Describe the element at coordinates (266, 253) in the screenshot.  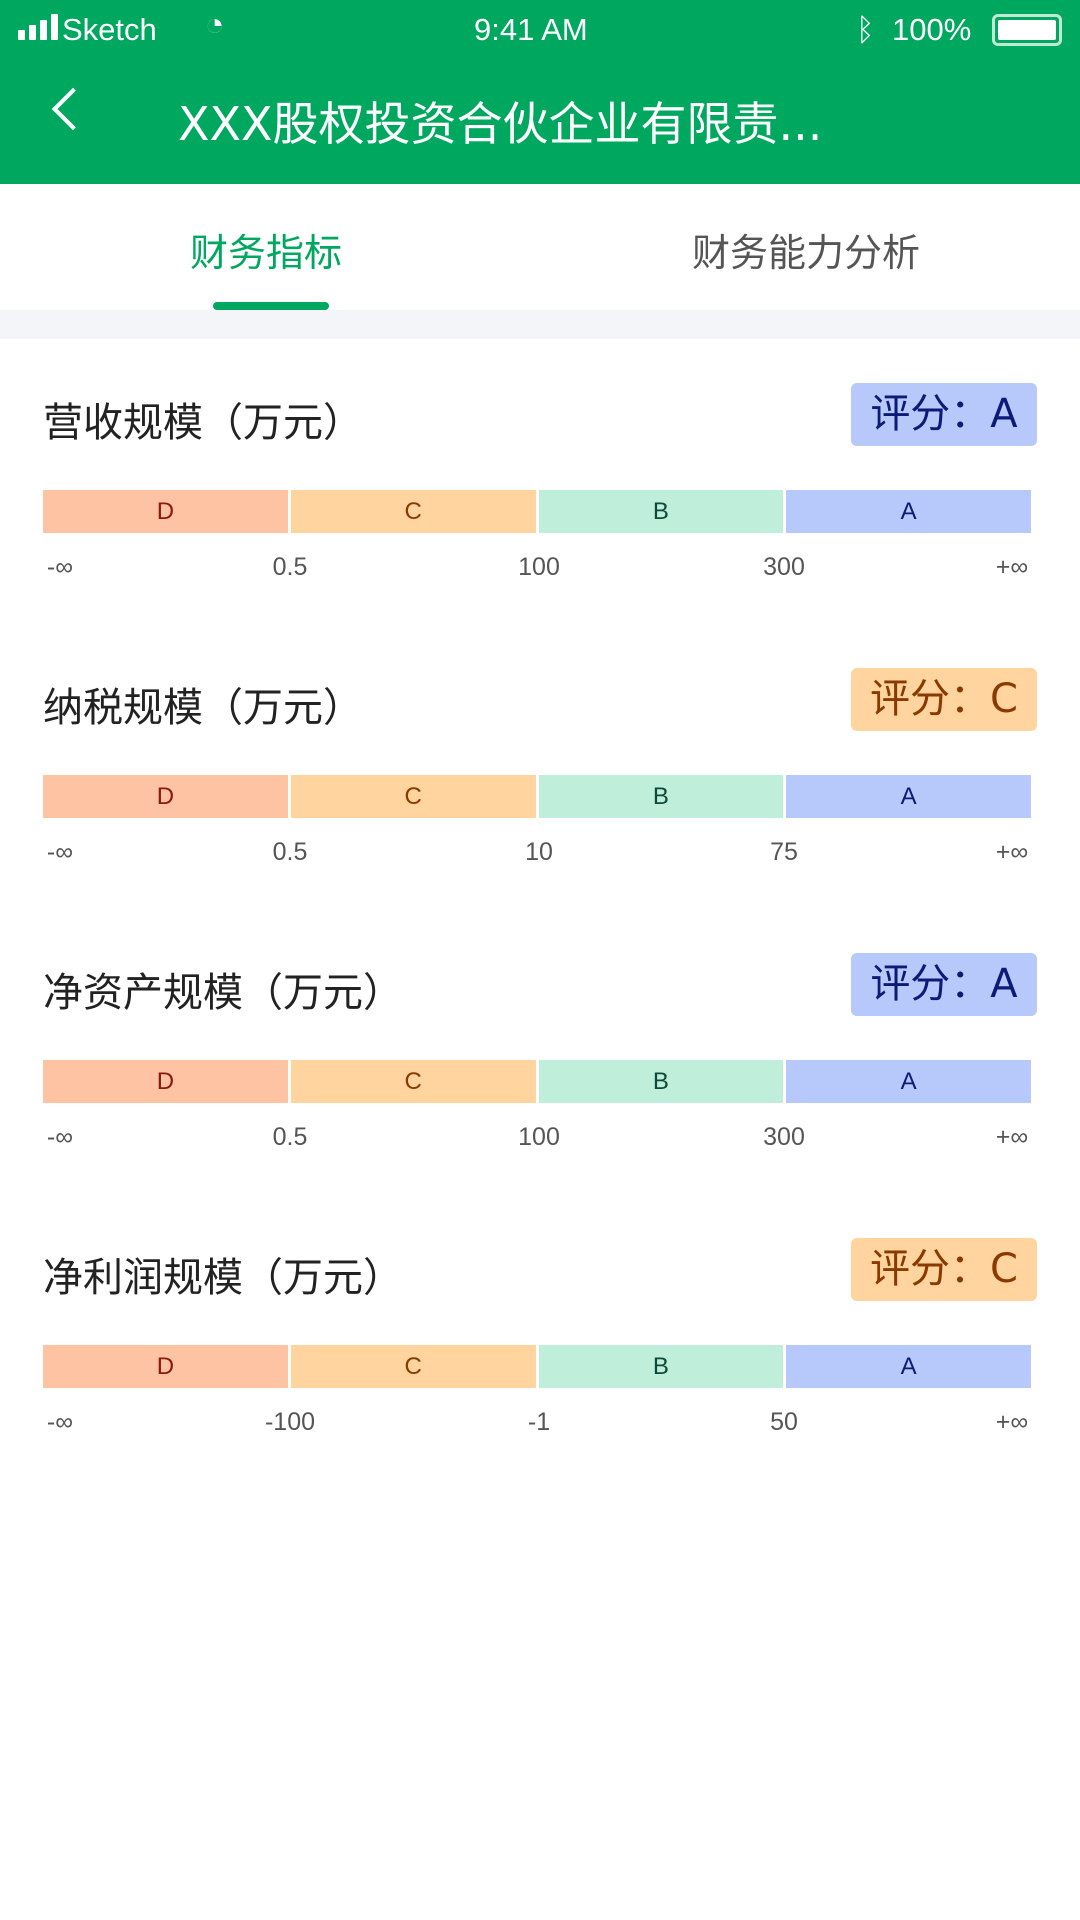
I see `tab-financial-indicators: 财务指标` at that location.